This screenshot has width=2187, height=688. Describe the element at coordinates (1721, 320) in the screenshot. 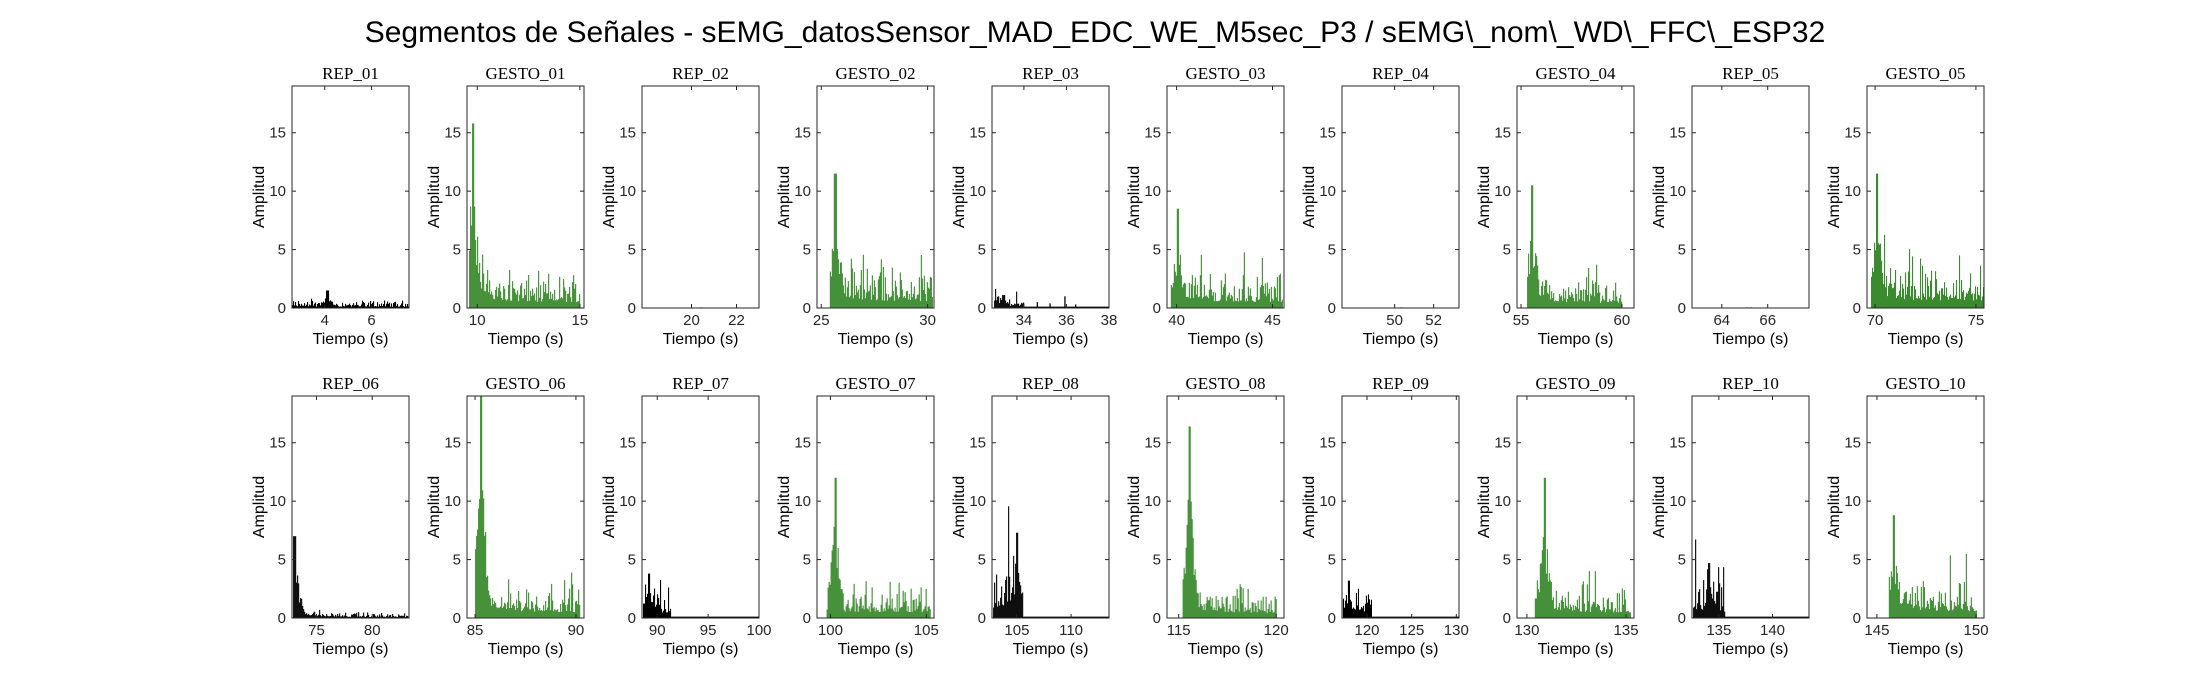

I see `x-tick-label: 64` at that location.